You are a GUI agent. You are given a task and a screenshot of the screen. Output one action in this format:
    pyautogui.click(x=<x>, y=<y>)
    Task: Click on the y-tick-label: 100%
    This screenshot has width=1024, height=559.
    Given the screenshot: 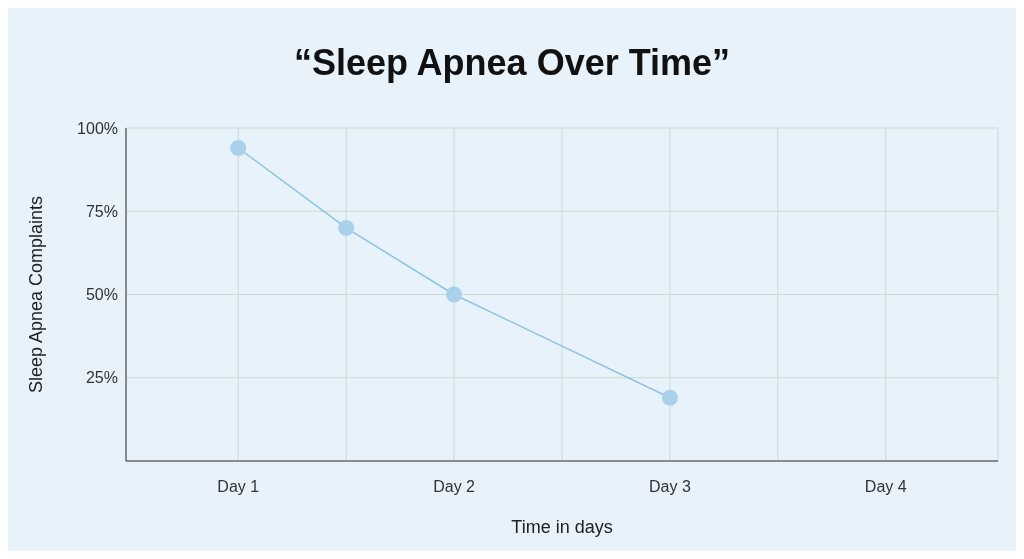 What is the action you would take?
    pyautogui.click(x=97, y=128)
    